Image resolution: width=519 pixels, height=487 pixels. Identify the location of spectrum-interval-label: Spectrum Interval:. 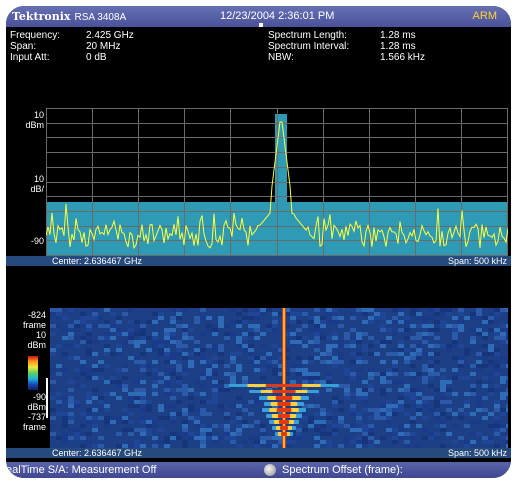
(309, 46).